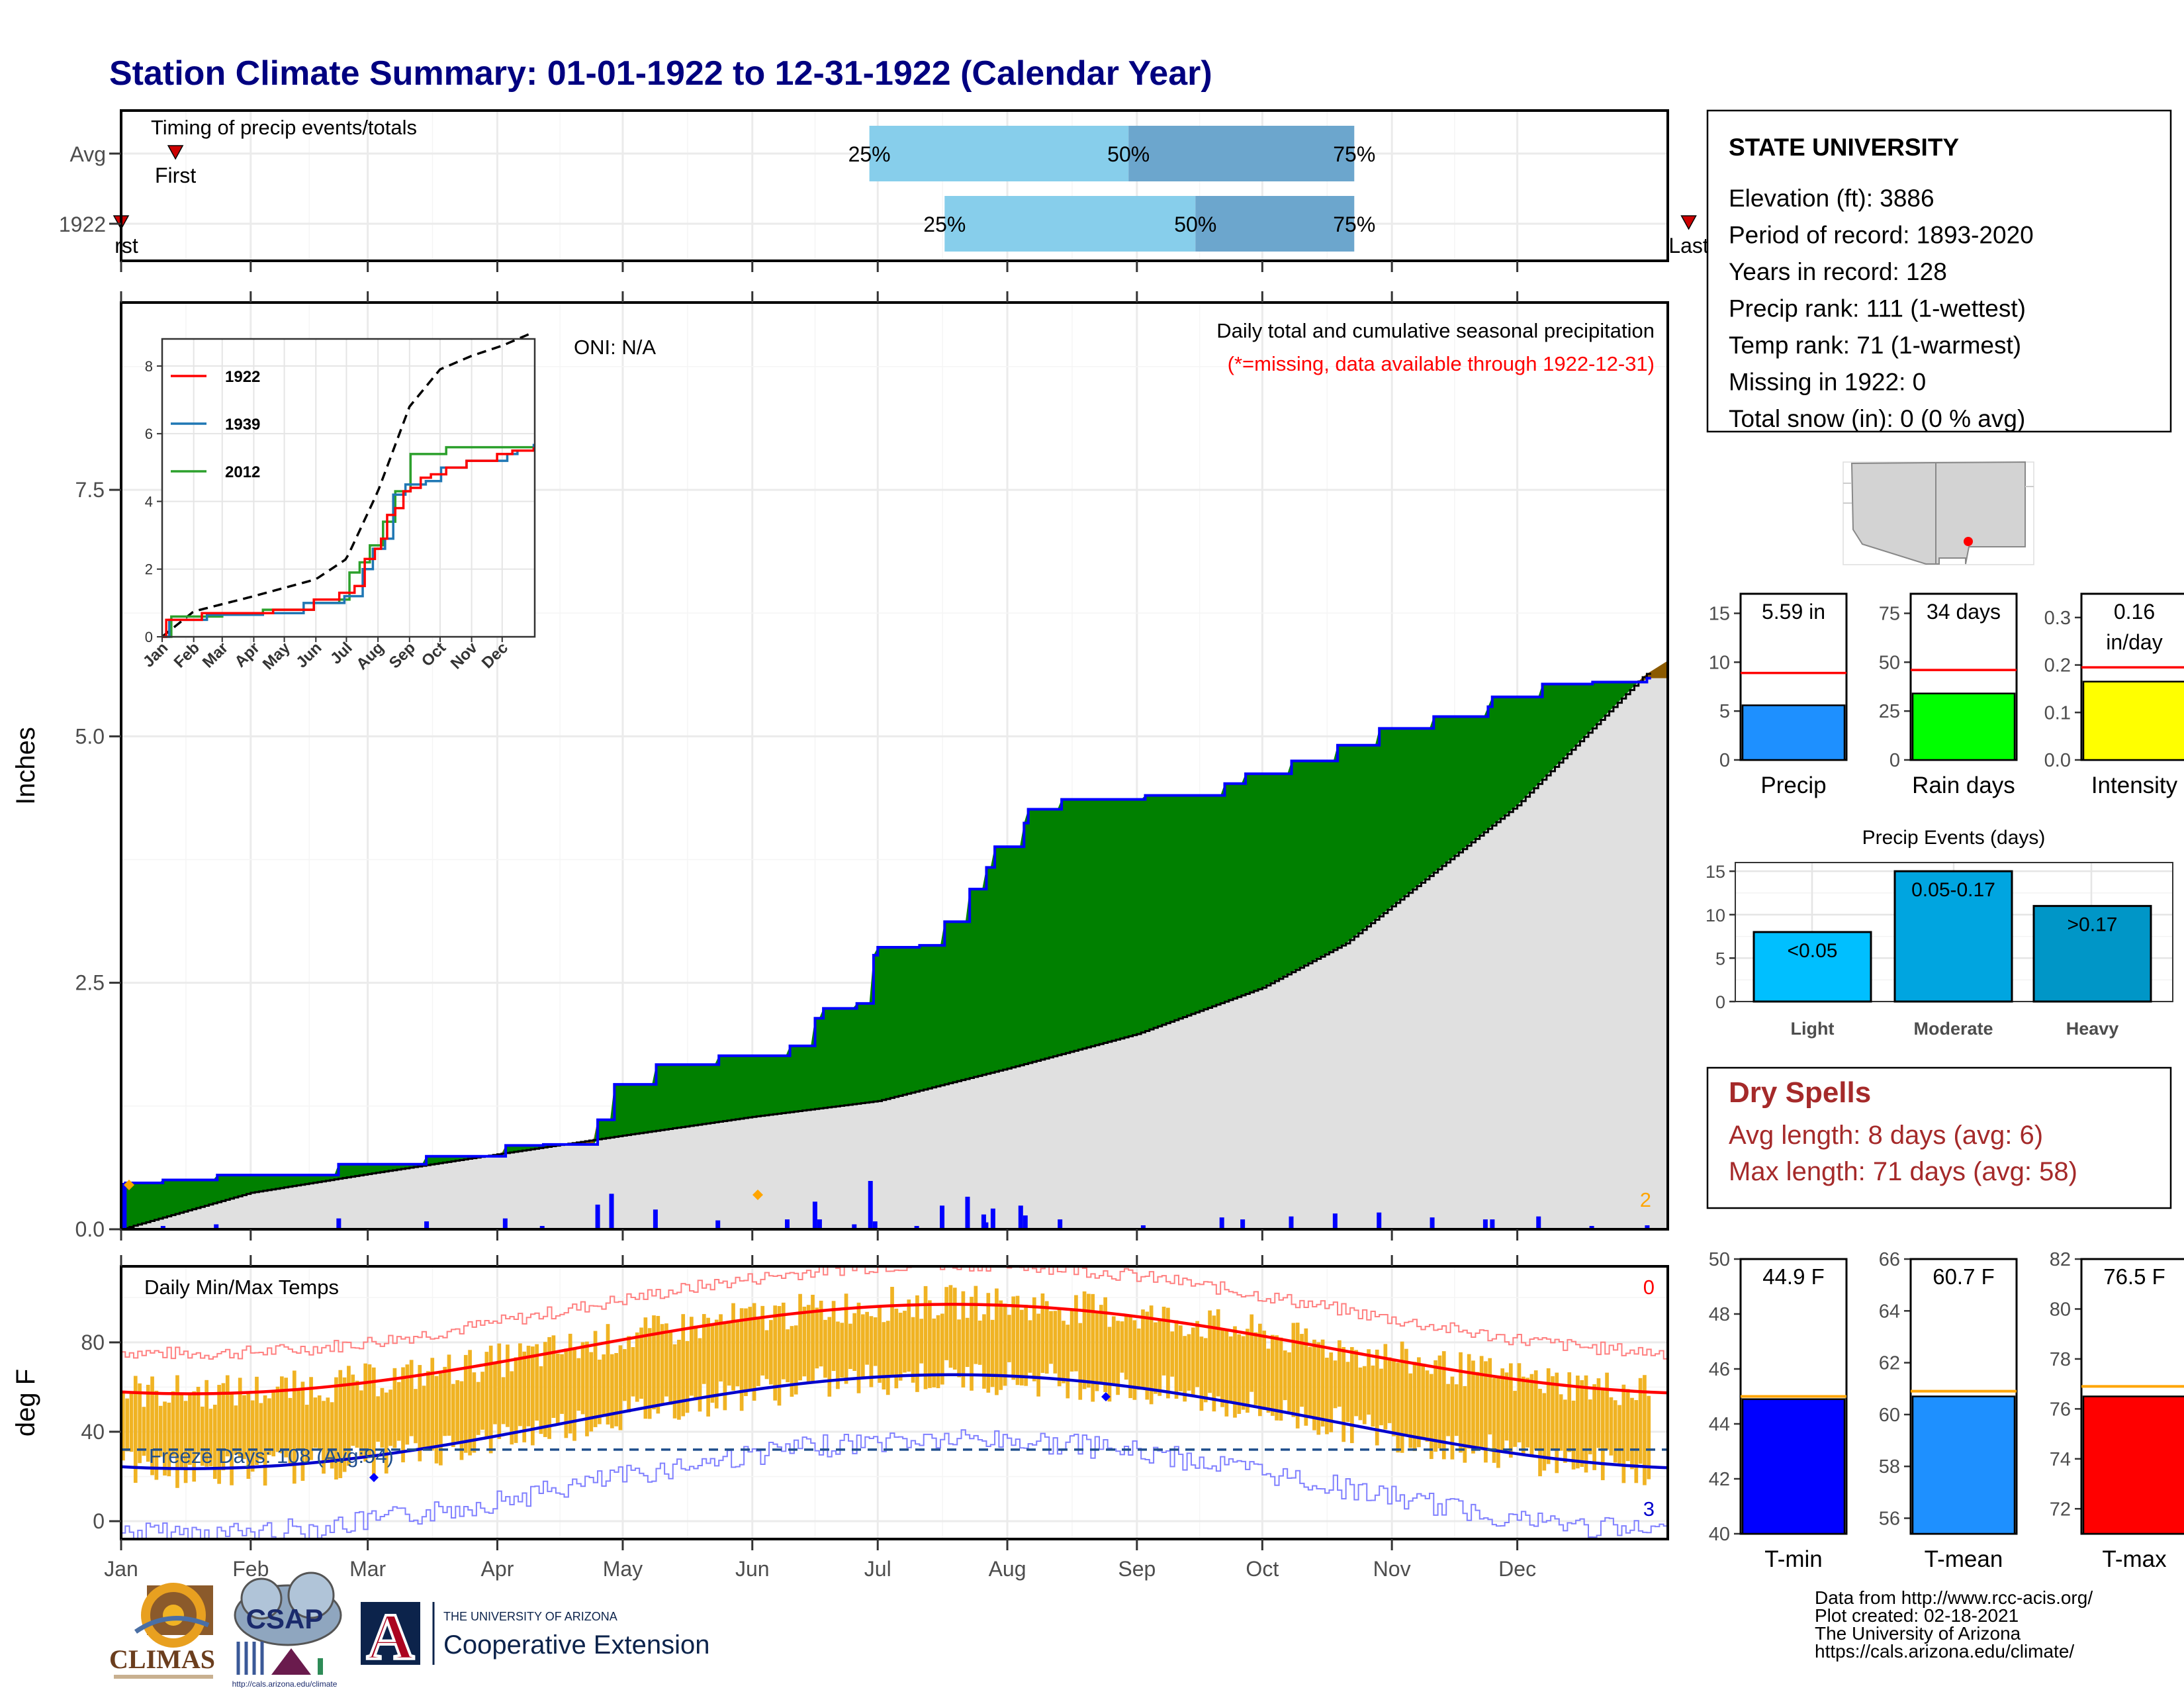  Describe the element at coordinates (87, 154) in the screenshot. I see `timing-row-avg: Avg` at that location.